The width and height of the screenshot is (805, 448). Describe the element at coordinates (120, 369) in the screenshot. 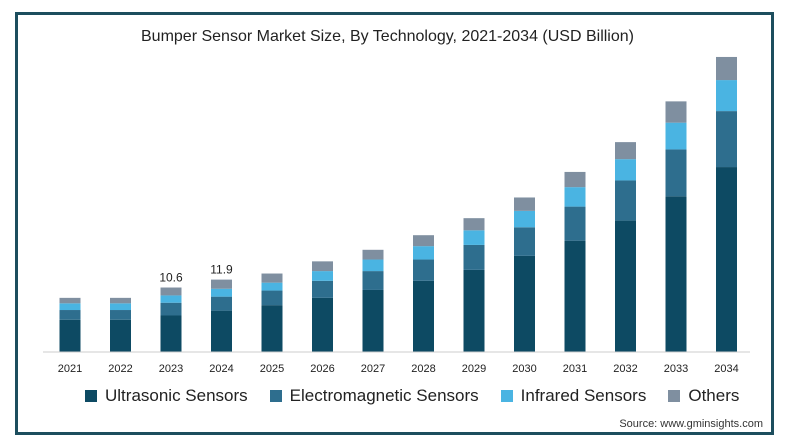

I see `x-tick-2022: 2022` at that location.